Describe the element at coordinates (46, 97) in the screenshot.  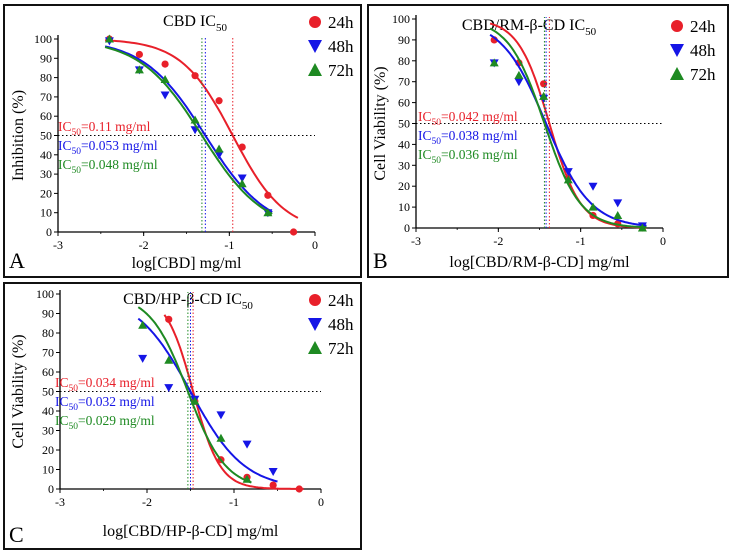
I see `chart-a-y-tick-label: 70` at that location.